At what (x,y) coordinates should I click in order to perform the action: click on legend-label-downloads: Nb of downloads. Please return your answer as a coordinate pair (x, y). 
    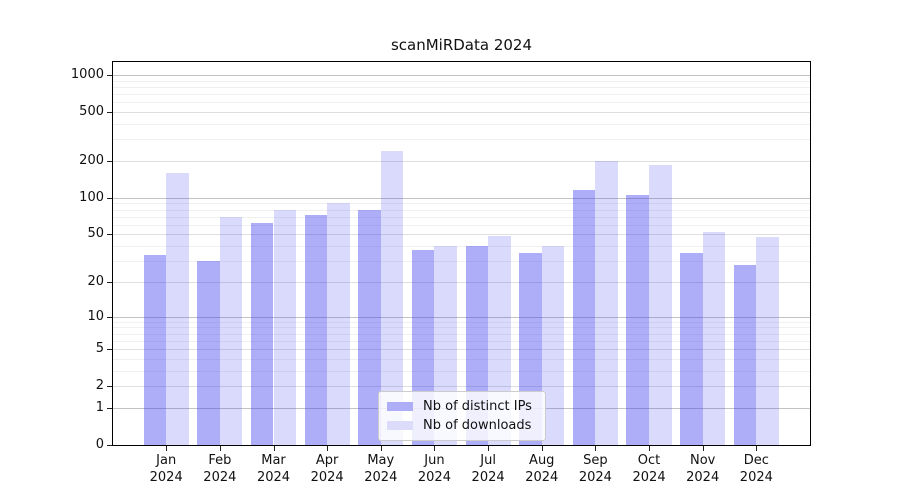
    Looking at the image, I should click on (477, 425).